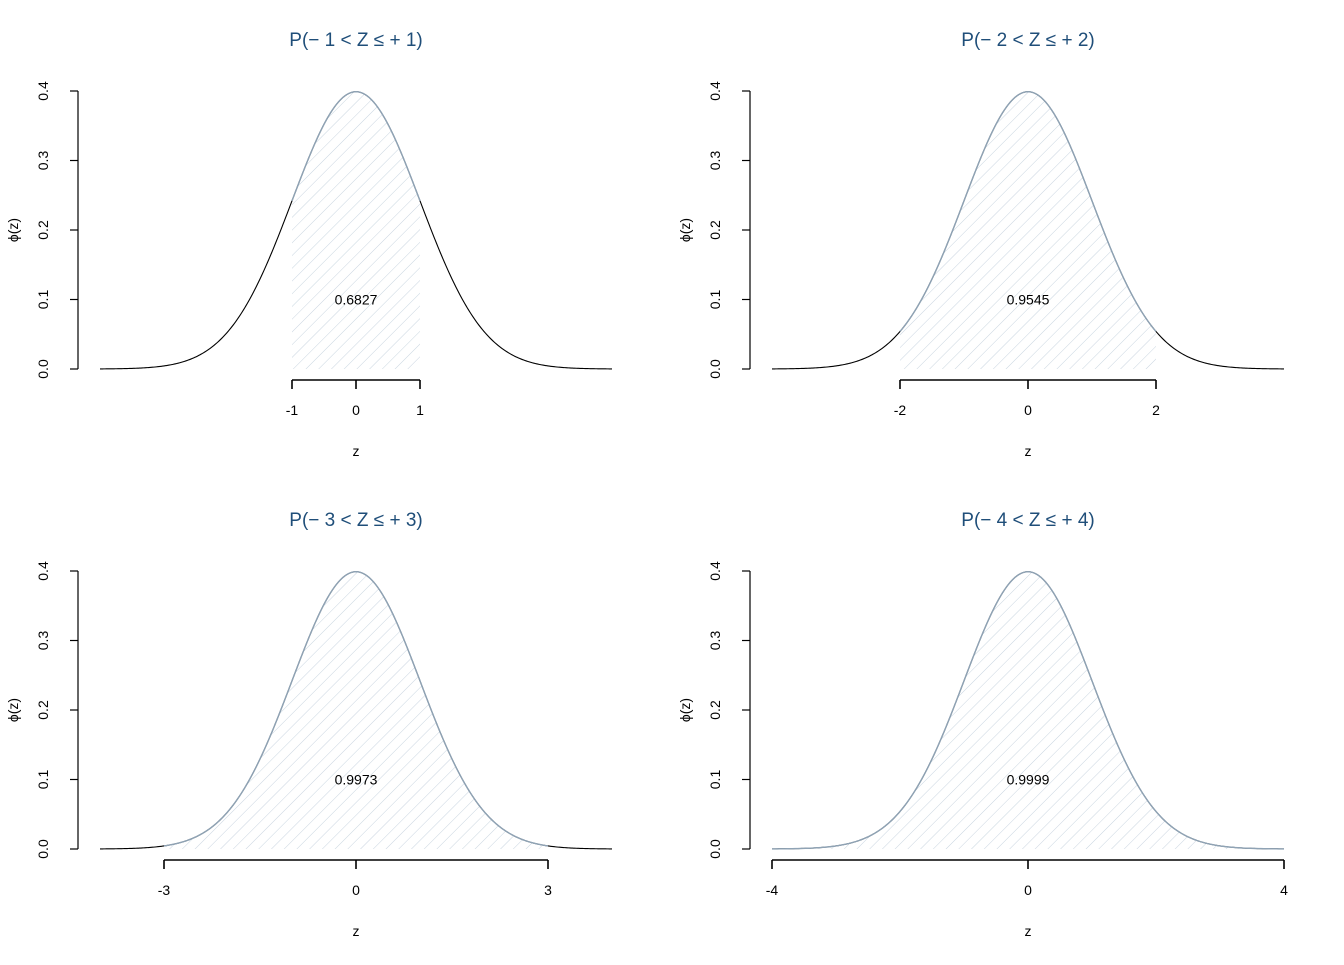 This screenshot has height=965, width=1344. Describe the element at coordinates (1028, 300) in the screenshot. I see `probability-label: 0.9545` at that location.